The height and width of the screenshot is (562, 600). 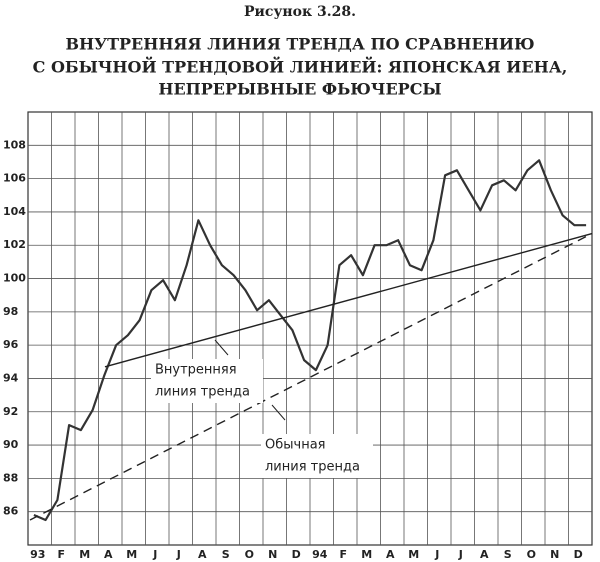 What do you see at coordinates (11, 344) in the screenshot?
I see `y-tick-label: 96` at bounding box center [11, 344].